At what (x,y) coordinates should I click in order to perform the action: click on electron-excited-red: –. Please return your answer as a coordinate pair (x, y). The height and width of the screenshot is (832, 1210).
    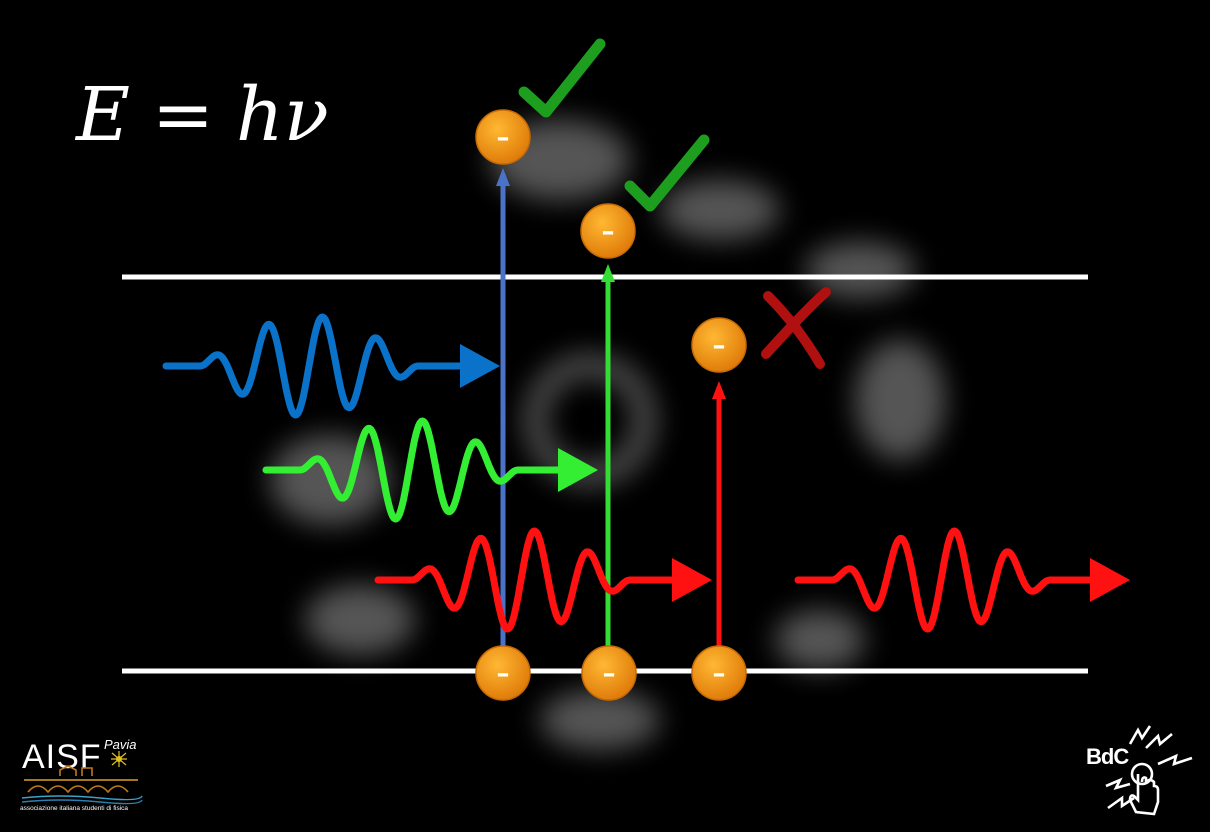
    Looking at the image, I should click on (719, 345).